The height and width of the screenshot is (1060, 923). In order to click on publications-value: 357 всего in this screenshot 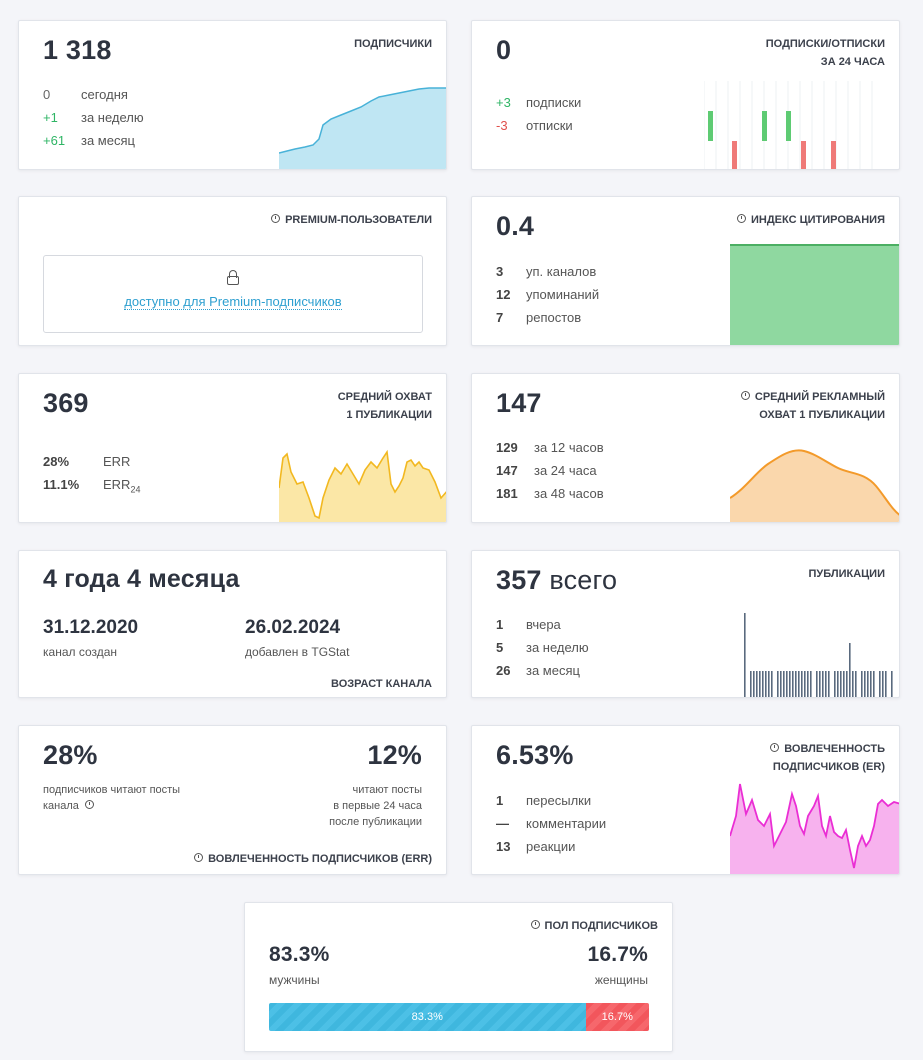, I will do `click(557, 580)`.